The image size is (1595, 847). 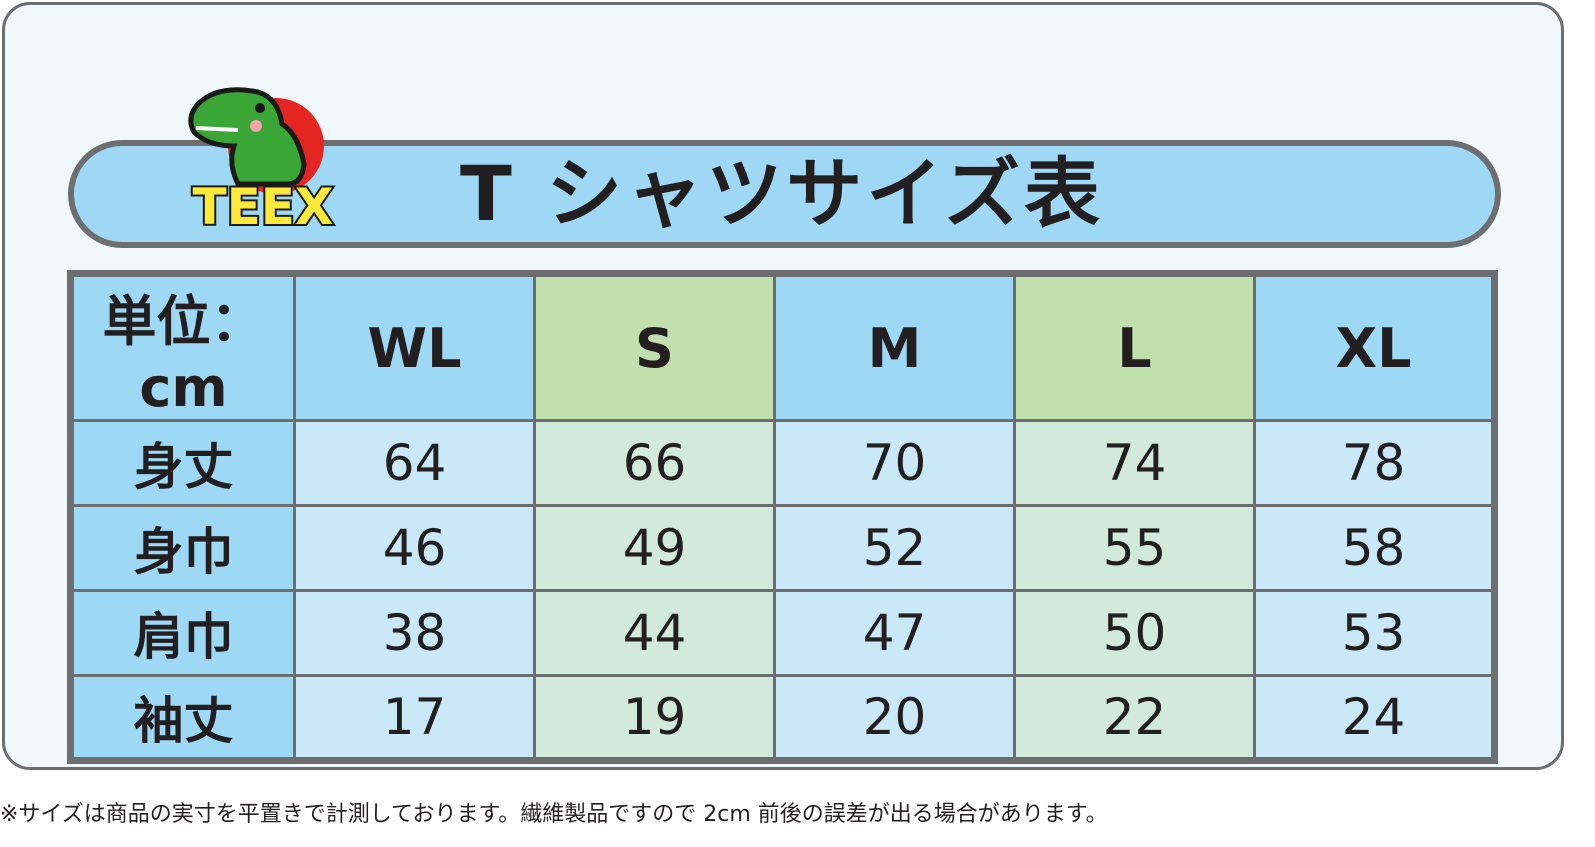 What do you see at coordinates (1374, 548) in the screenshot?
I see `table-cell: 58` at bounding box center [1374, 548].